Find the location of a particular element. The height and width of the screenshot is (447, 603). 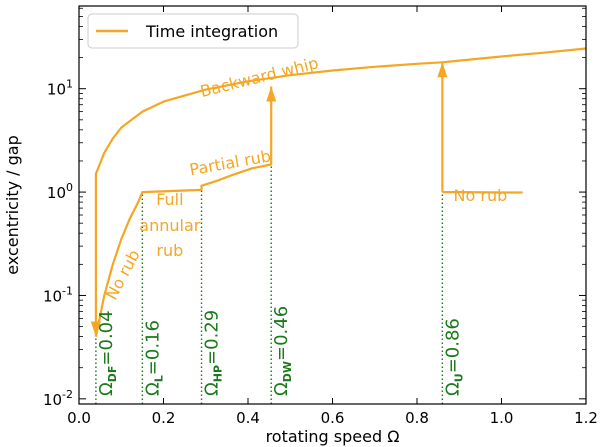

annotation-label: rub is located at coordinates (169, 250).